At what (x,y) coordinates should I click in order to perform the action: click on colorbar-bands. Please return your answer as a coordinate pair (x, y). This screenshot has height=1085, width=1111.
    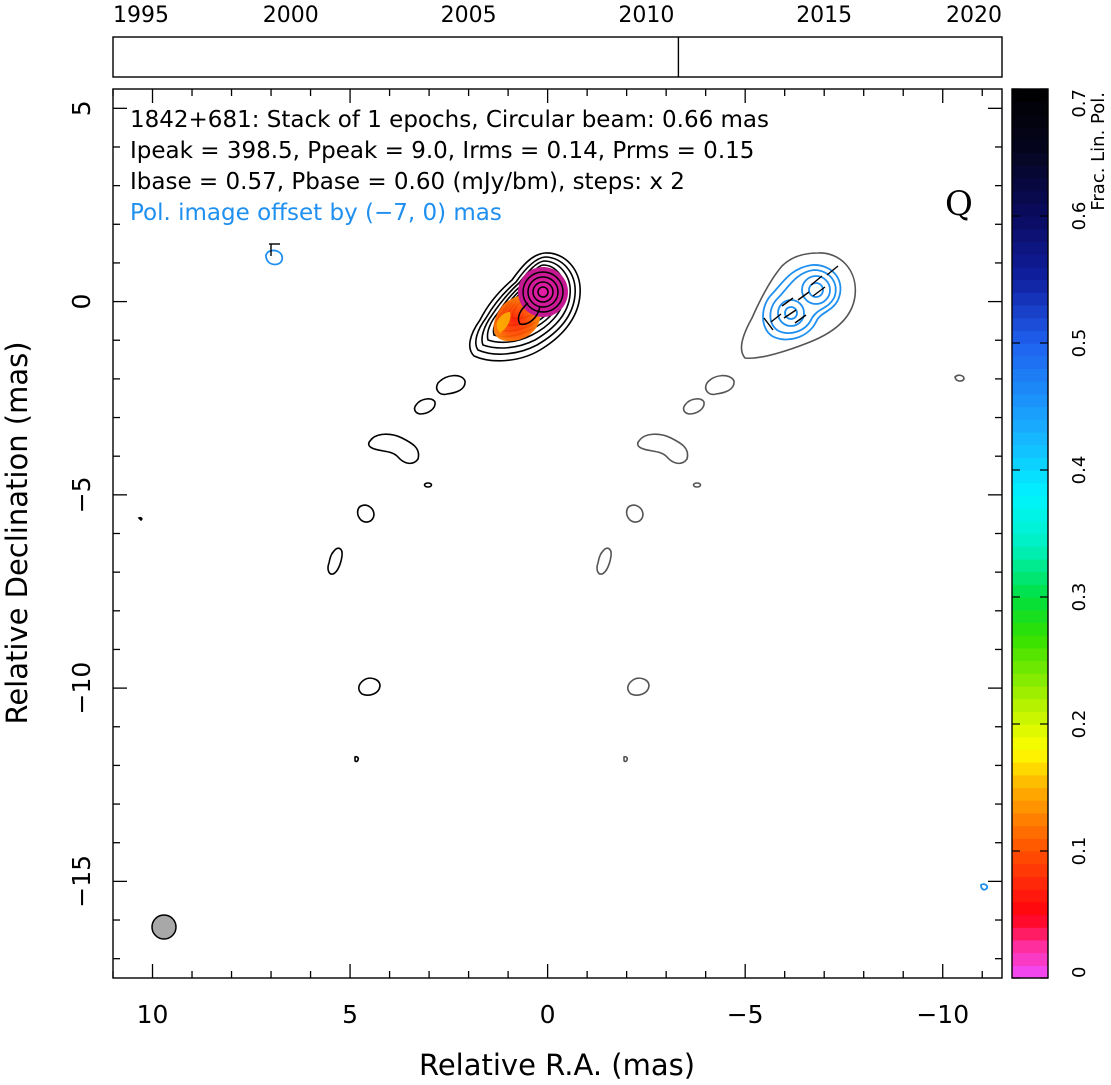
    Looking at the image, I should click on (1030, 534).